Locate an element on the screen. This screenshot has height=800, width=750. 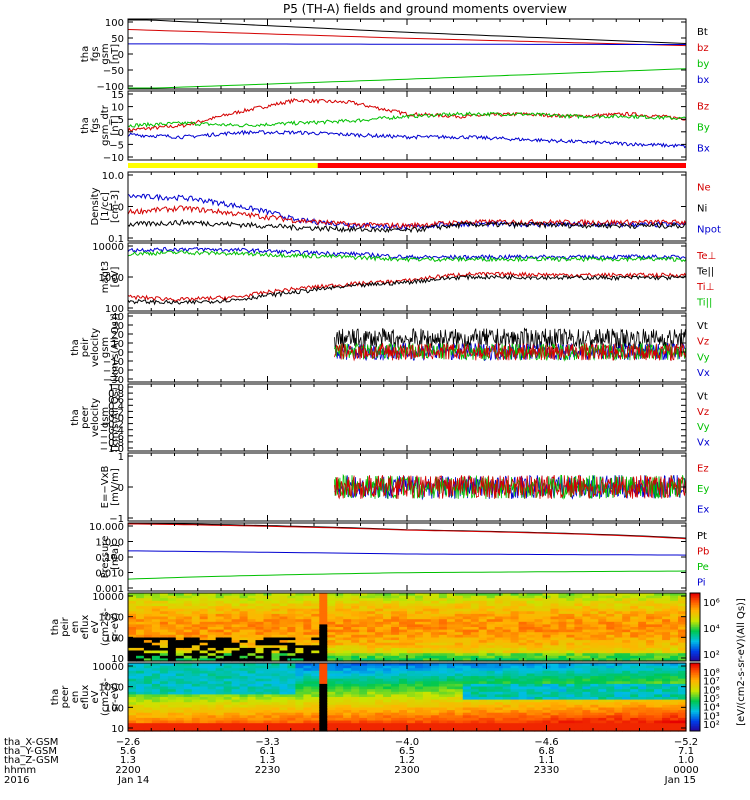
legend-ey: Ey is located at coordinates (703, 489).